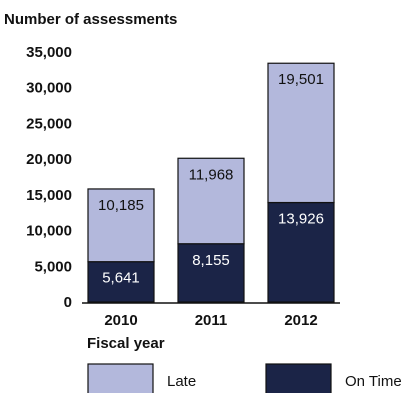  What do you see at coordinates (49, 123) in the screenshot?
I see `y-tick-label: 25,000` at bounding box center [49, 123].